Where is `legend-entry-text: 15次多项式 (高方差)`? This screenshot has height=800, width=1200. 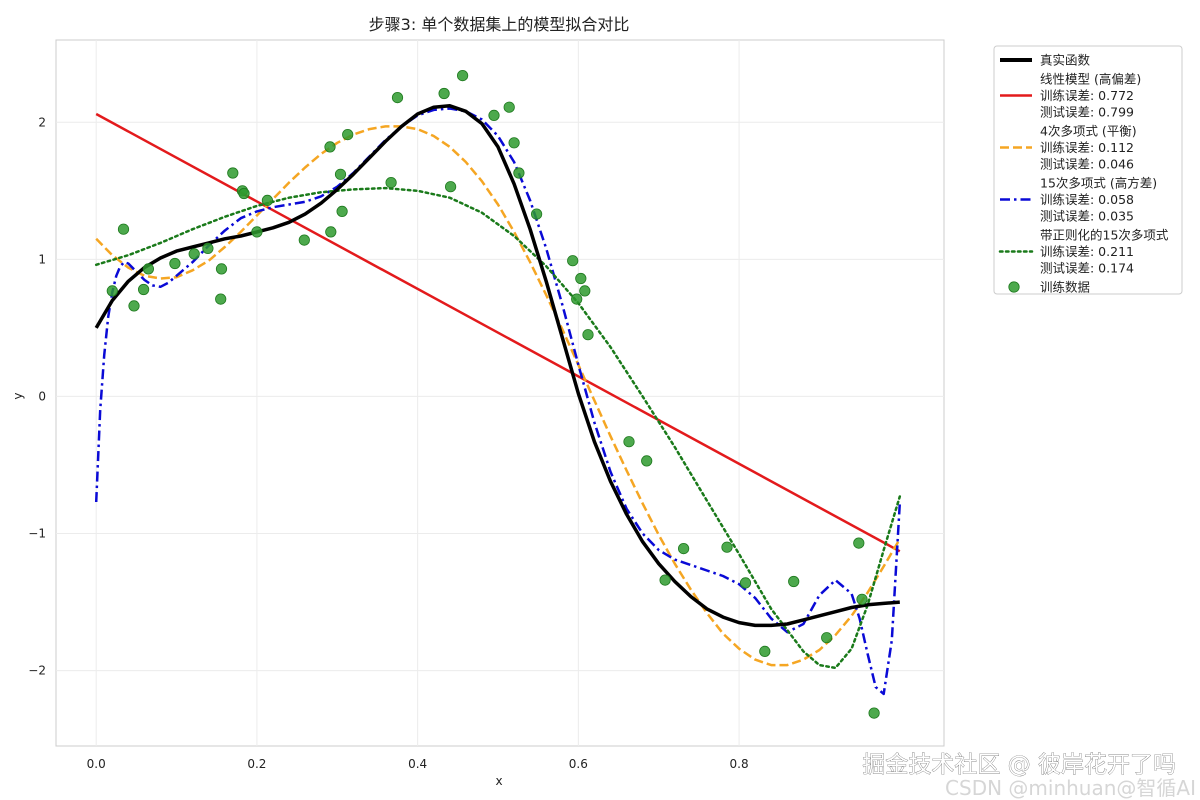 legend-entry-text: 15次多项式 (高方差) is located at coordinates (1098, 183).